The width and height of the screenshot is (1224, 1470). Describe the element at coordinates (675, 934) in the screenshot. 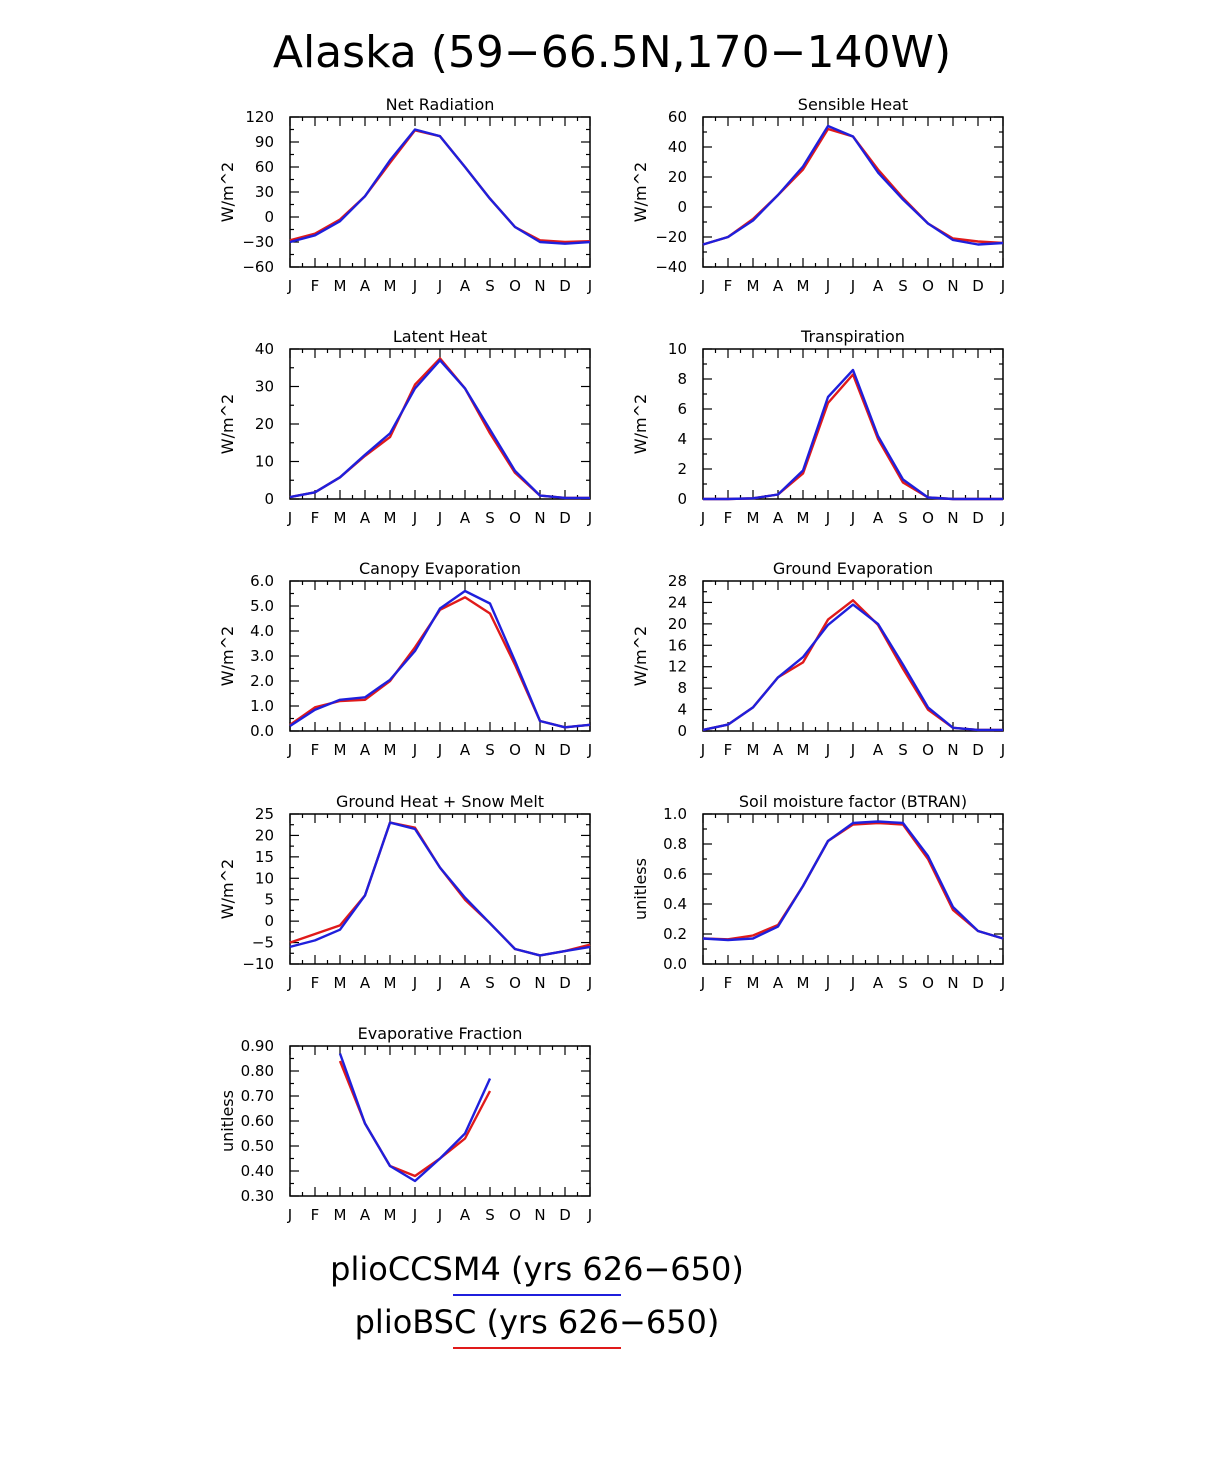

I see `y-tick-label: 0.2` at that location.